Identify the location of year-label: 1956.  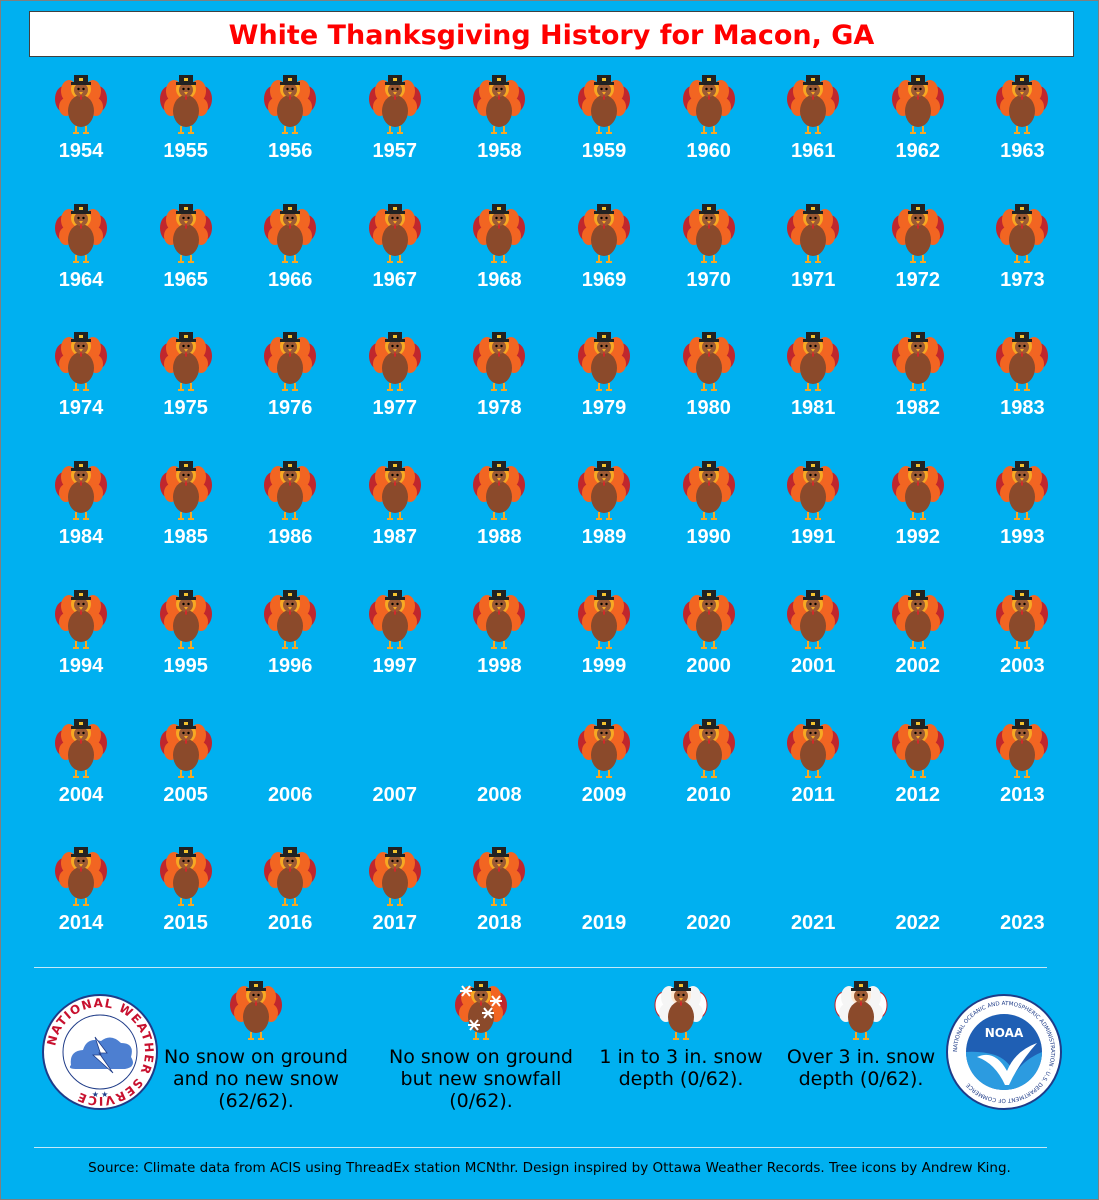
(290, 151).